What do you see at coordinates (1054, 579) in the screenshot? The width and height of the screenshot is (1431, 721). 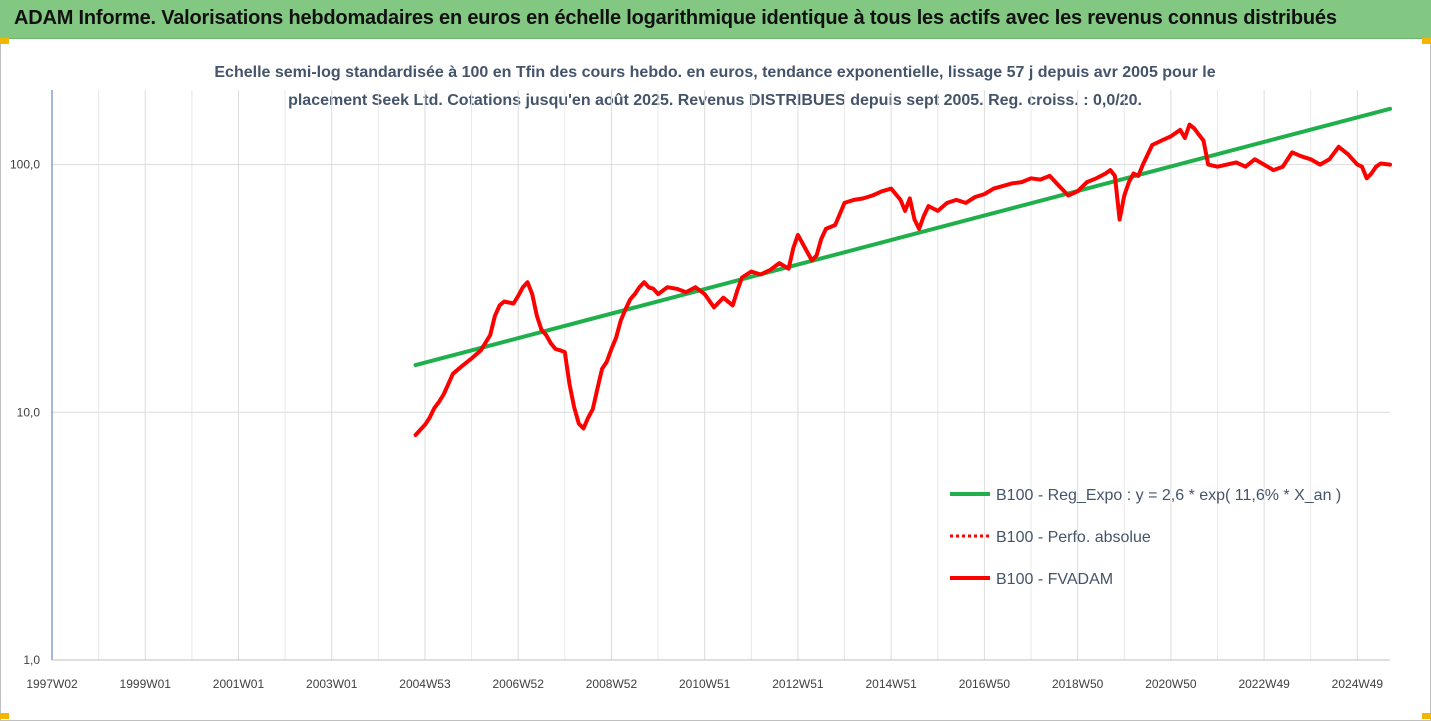 I see `legend-label-2: B100 - FVADAM` at bounding box center [1054, 579].